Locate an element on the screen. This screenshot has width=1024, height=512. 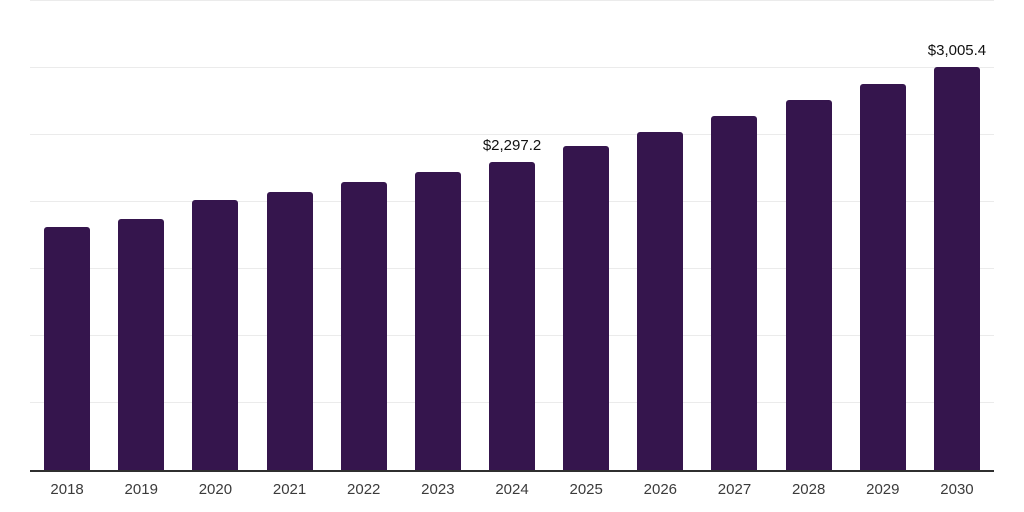
bar-2028 is located at coordinates (808, 284).